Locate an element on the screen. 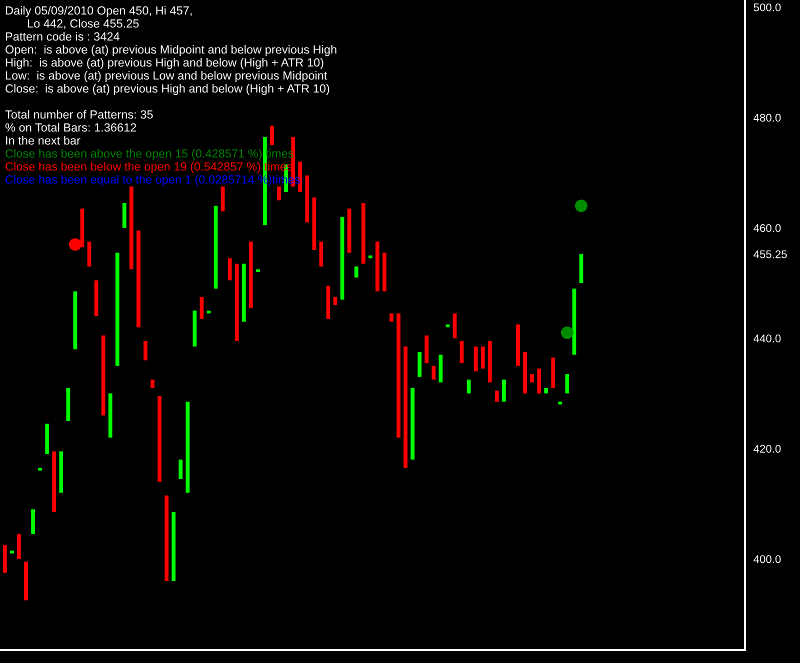 This screenshot has width=800, height=663. annotation: Pattern code is : 3424 is located at coordinates (63, 36).